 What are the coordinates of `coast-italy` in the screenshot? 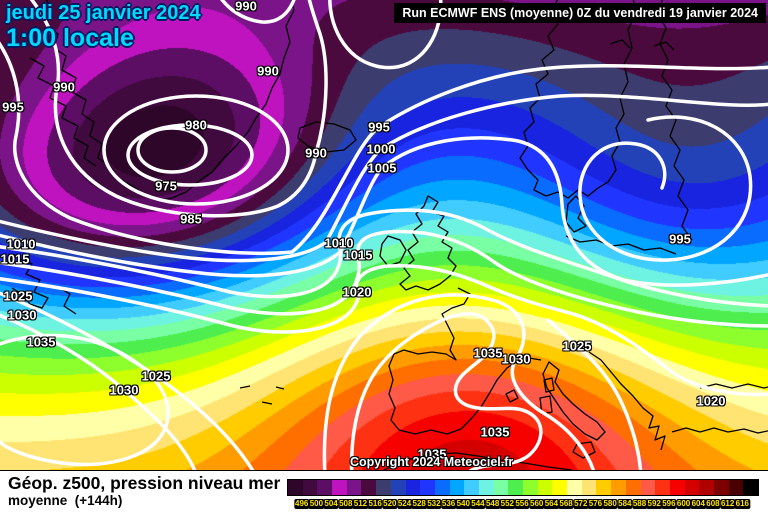 It's located at (574, 401).